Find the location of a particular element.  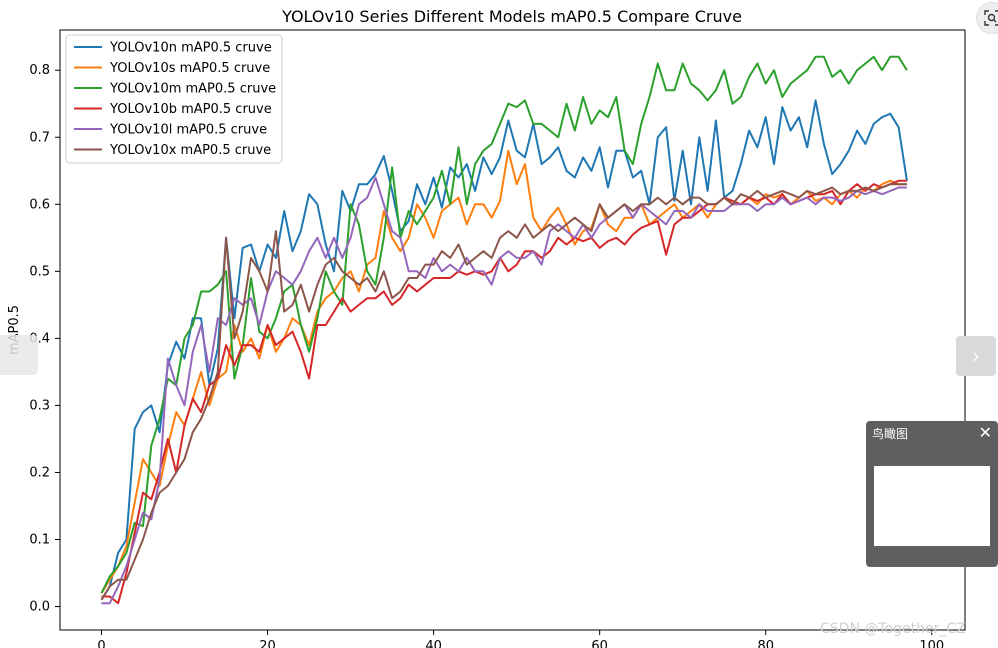

legend-label: YOLOv10b mAP0.5 cruve is located at coordinates (190, 109).